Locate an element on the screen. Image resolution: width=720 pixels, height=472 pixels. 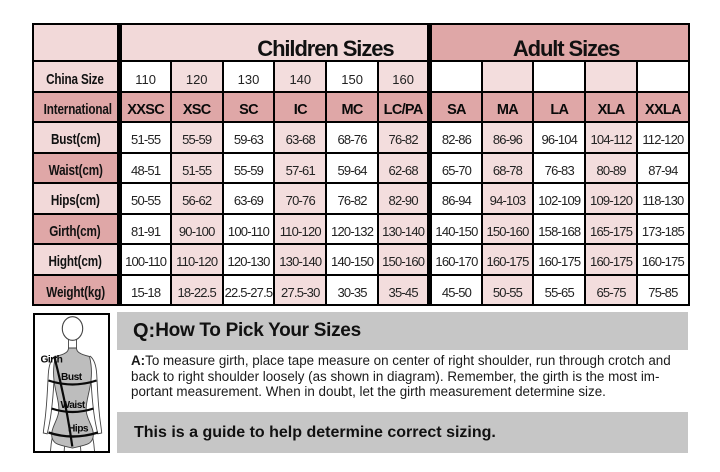
svg-text: Hips is located at coordinates (78, 429).